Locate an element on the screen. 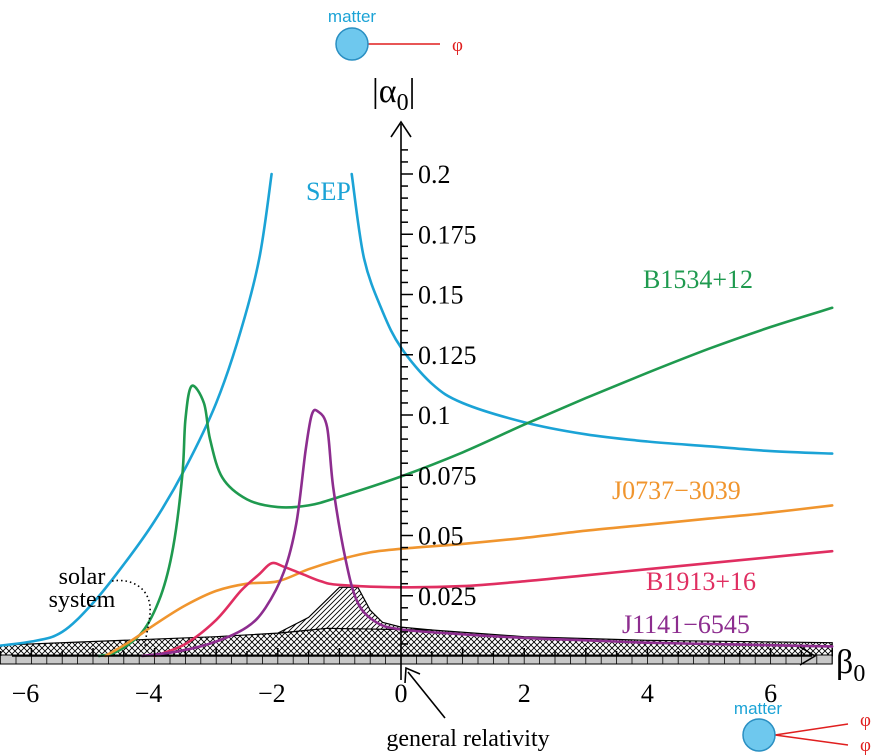  x-tick-label: 4 is located at coordinates (647, 693).